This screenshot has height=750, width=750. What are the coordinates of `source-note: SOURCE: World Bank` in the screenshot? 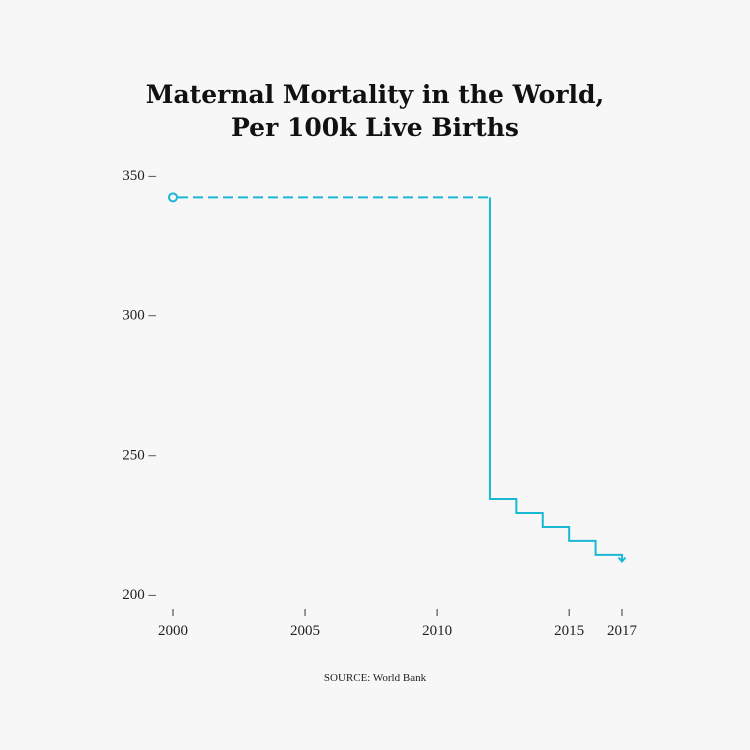 It's located at (375, 678).